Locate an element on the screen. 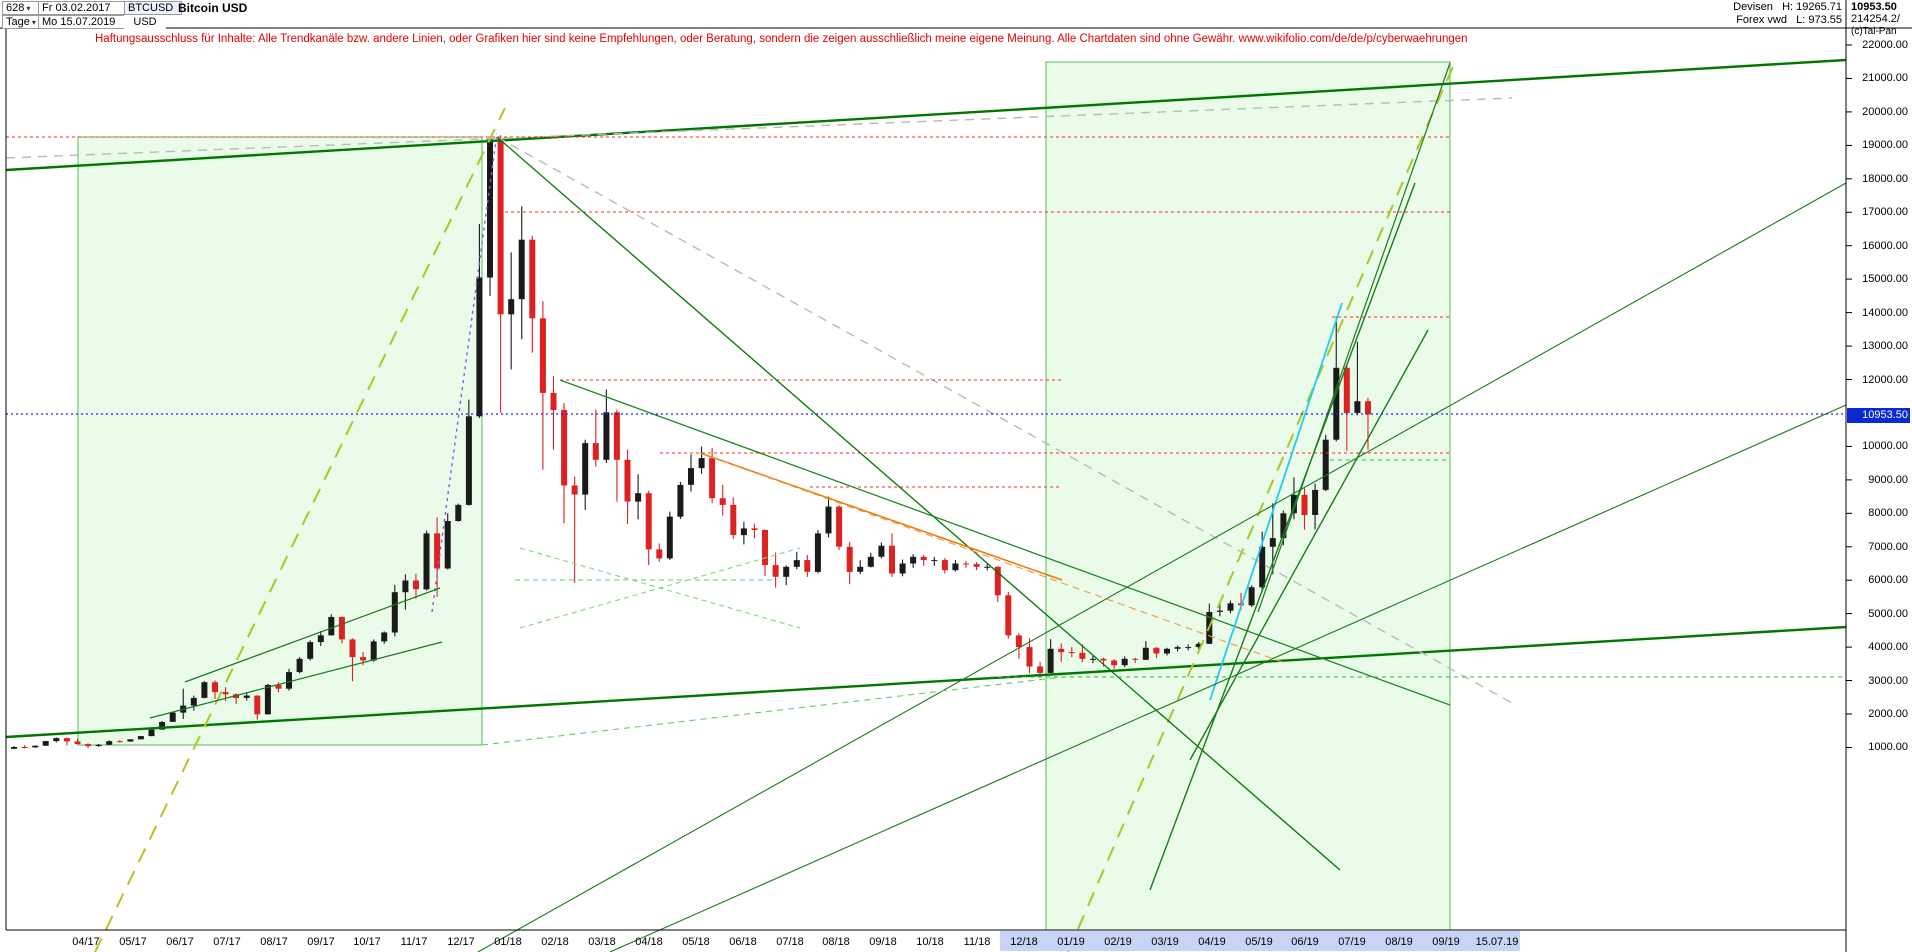 This screenshot has height=952, width=1912. price-axis-label: 21000.00 is located at coordinates (1885, 78).